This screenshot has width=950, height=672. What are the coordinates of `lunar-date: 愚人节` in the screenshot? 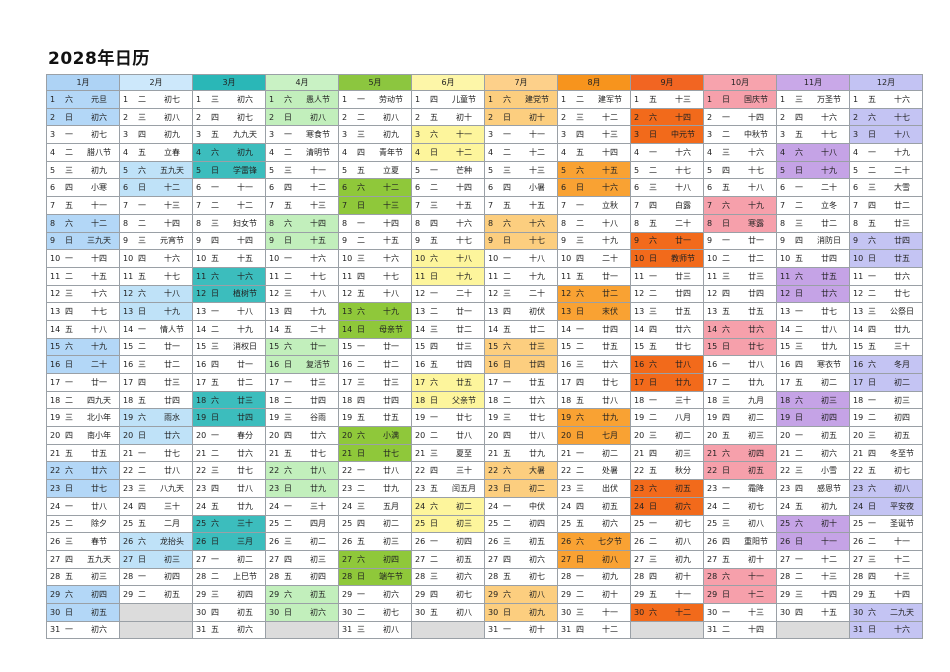 It's located at (318, 99).